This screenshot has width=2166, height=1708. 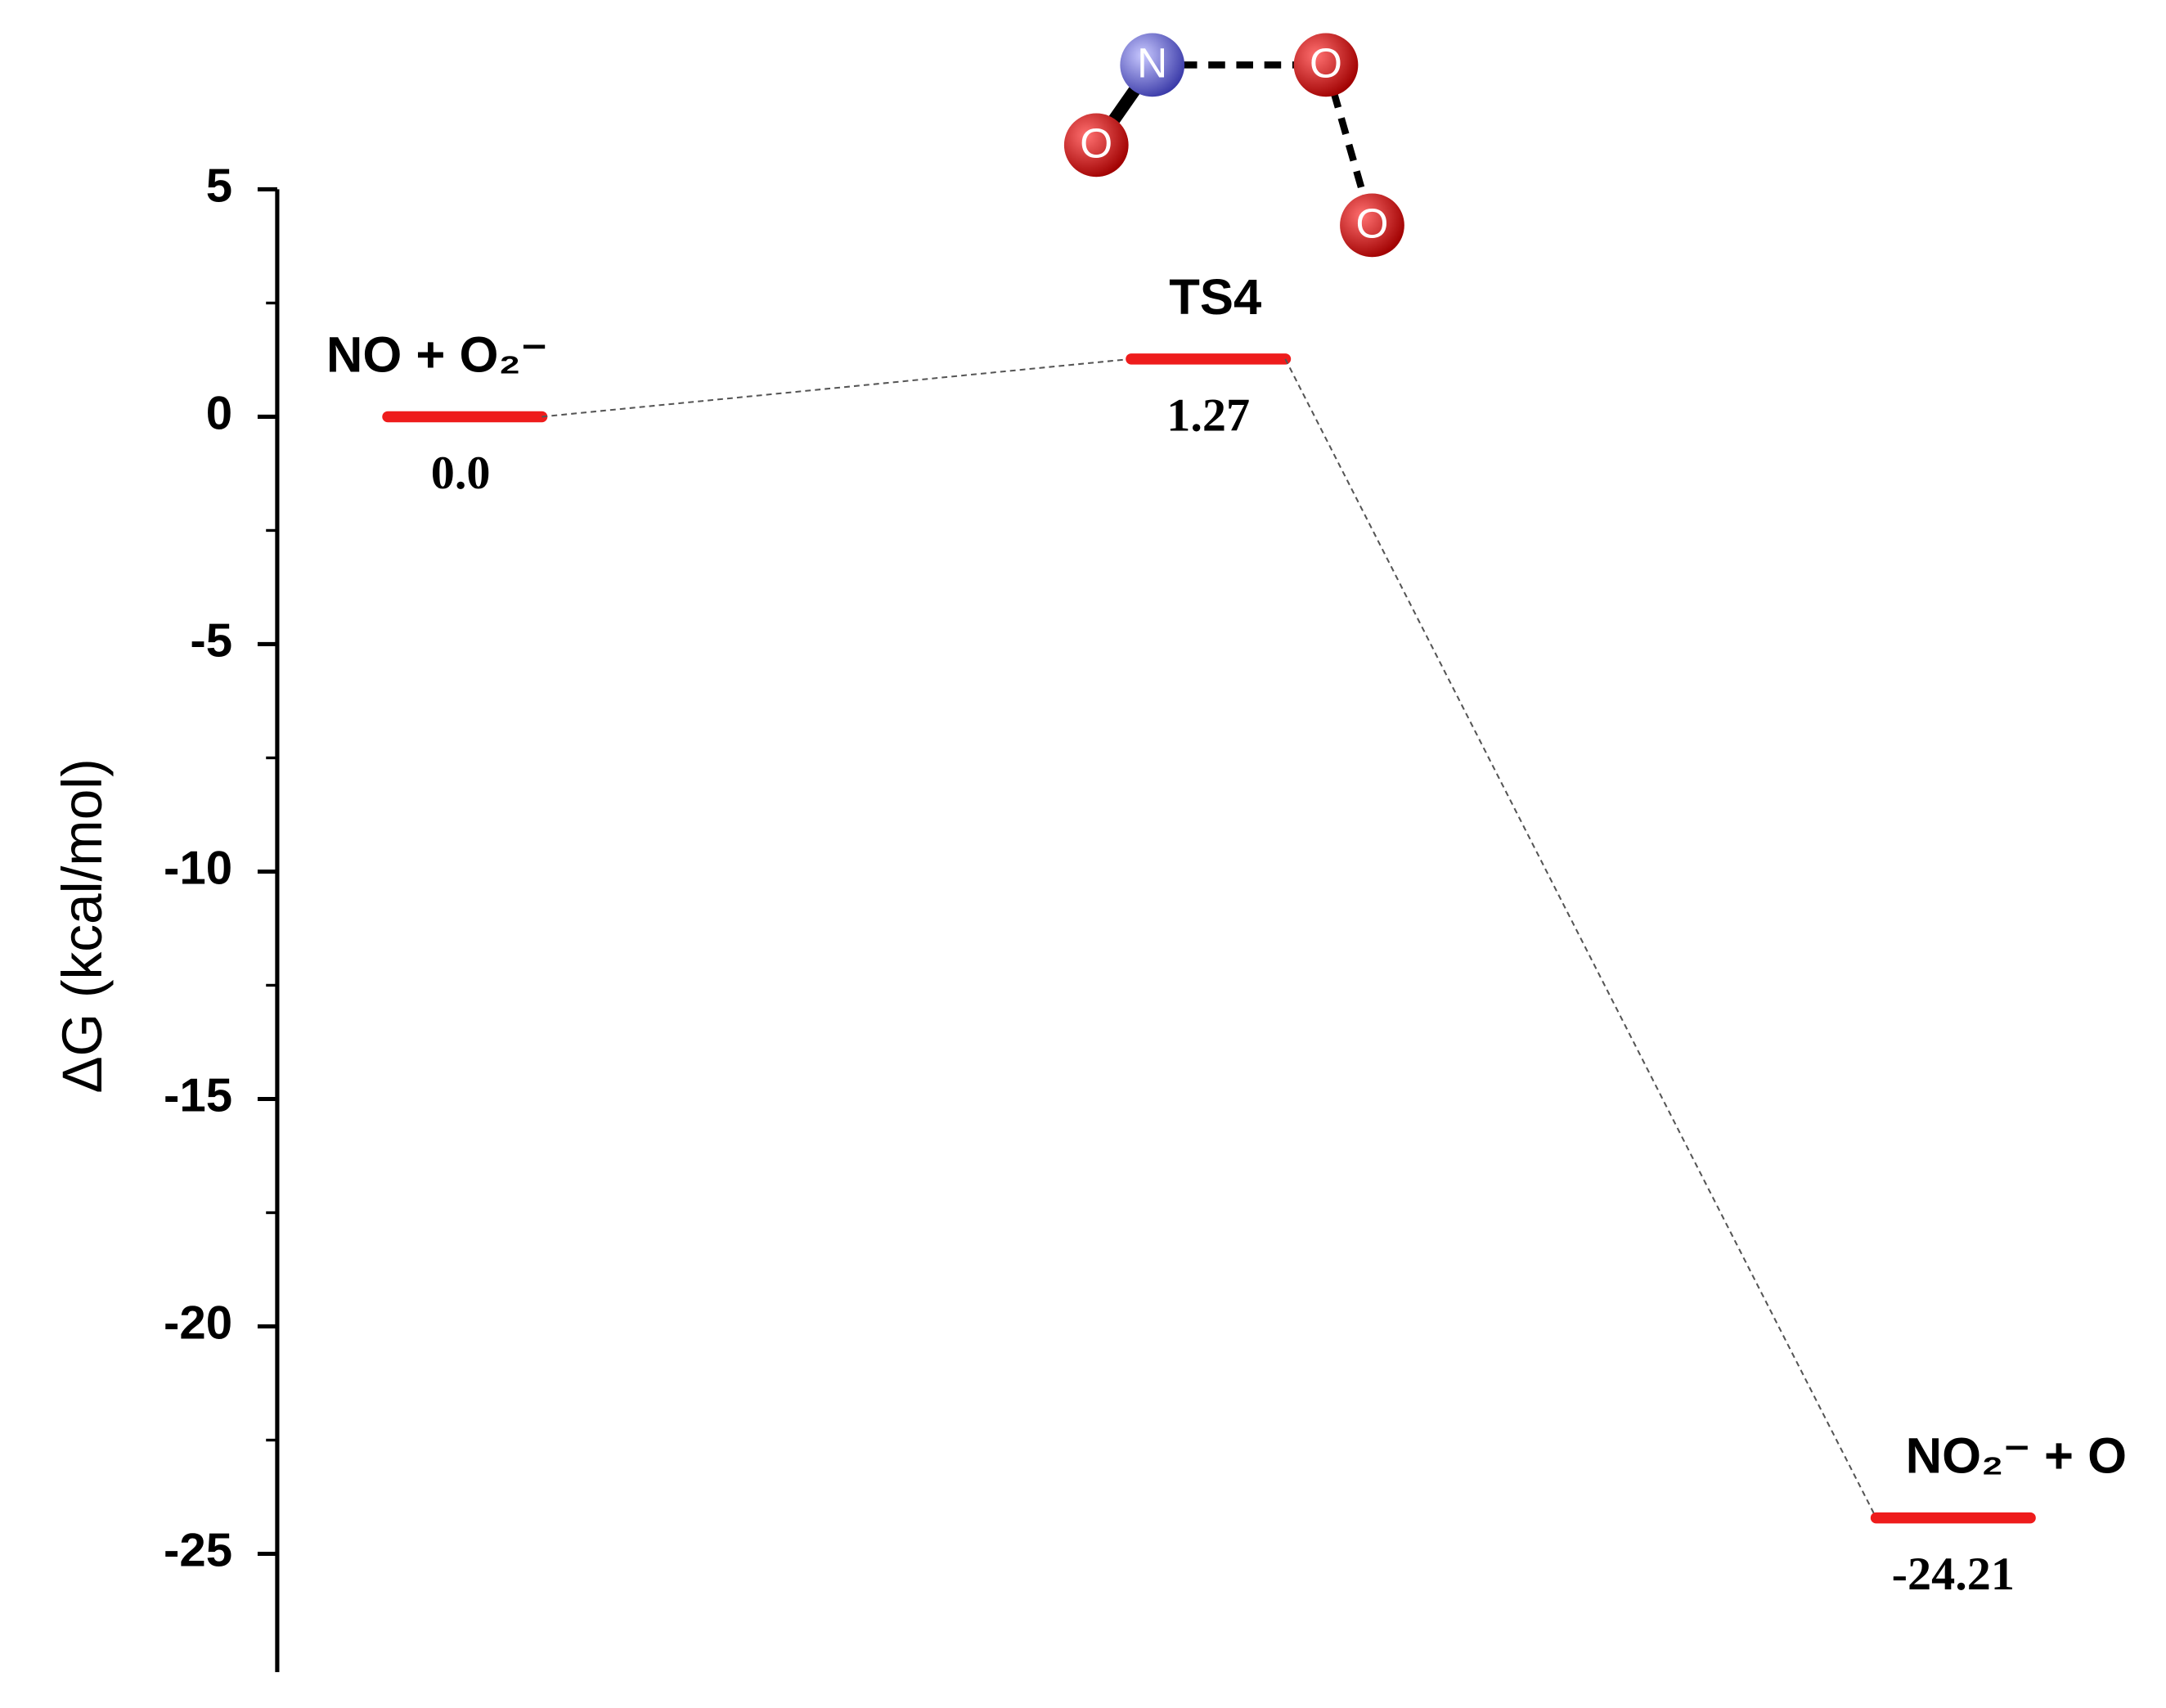 What do you see at coordinates (1234, 145) in the screenshot?
I see `molecule: N O O O` at bounding box center [1234, 145].